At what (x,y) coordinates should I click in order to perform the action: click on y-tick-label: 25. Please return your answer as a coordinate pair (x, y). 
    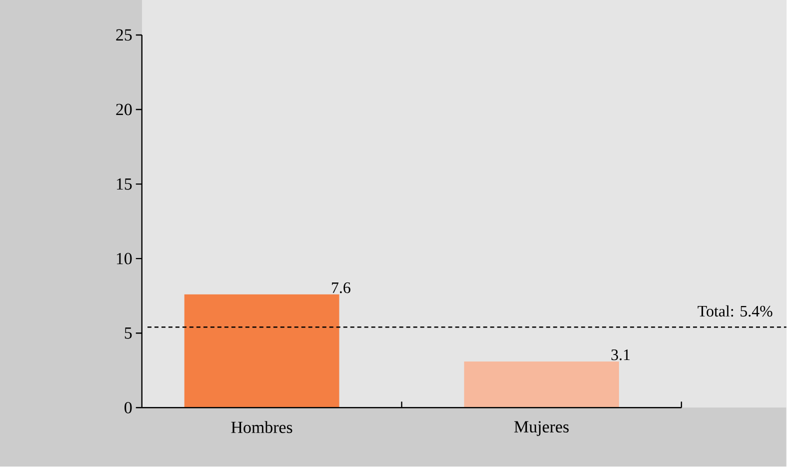
    Looking at the image, I should click on (124, 35).